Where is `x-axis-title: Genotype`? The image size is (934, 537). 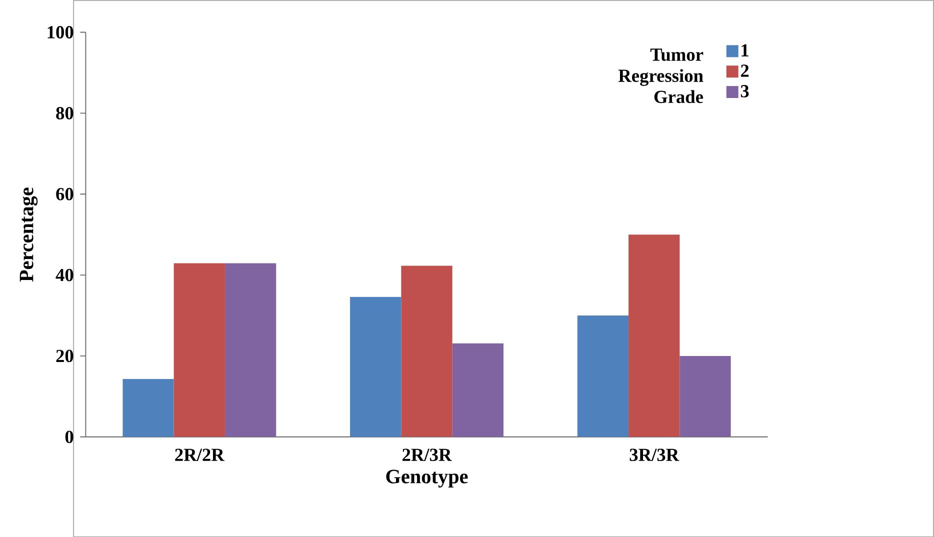 x-axis-title: Genotype is located at coordinates (427, 479).